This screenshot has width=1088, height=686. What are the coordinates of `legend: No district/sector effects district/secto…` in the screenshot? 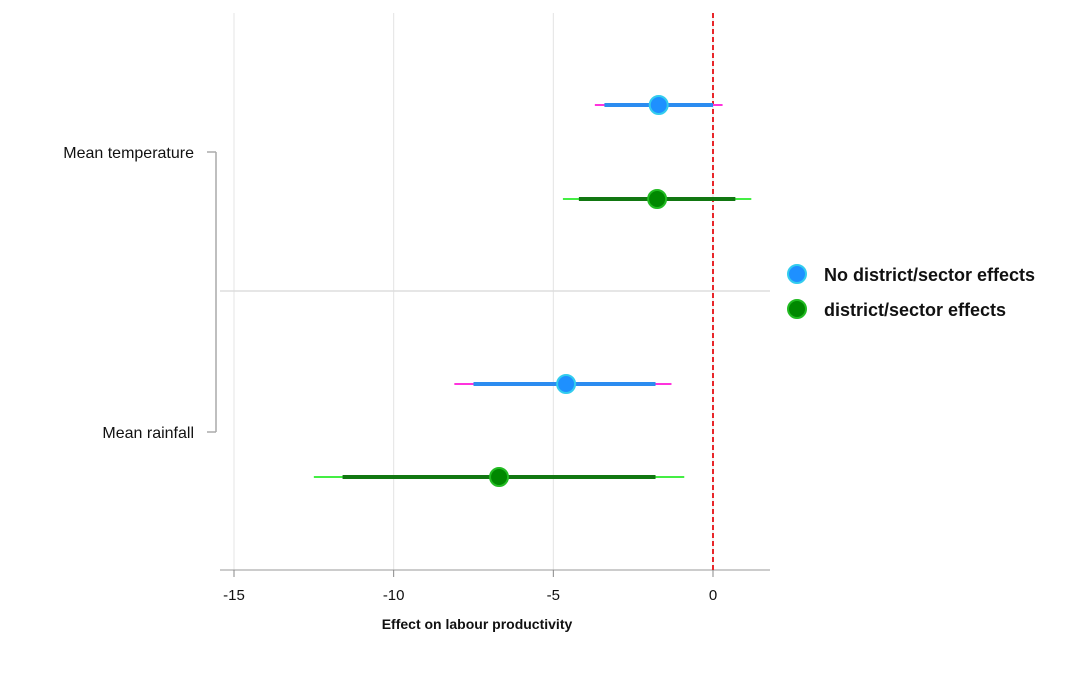 It's located at (911, 292).